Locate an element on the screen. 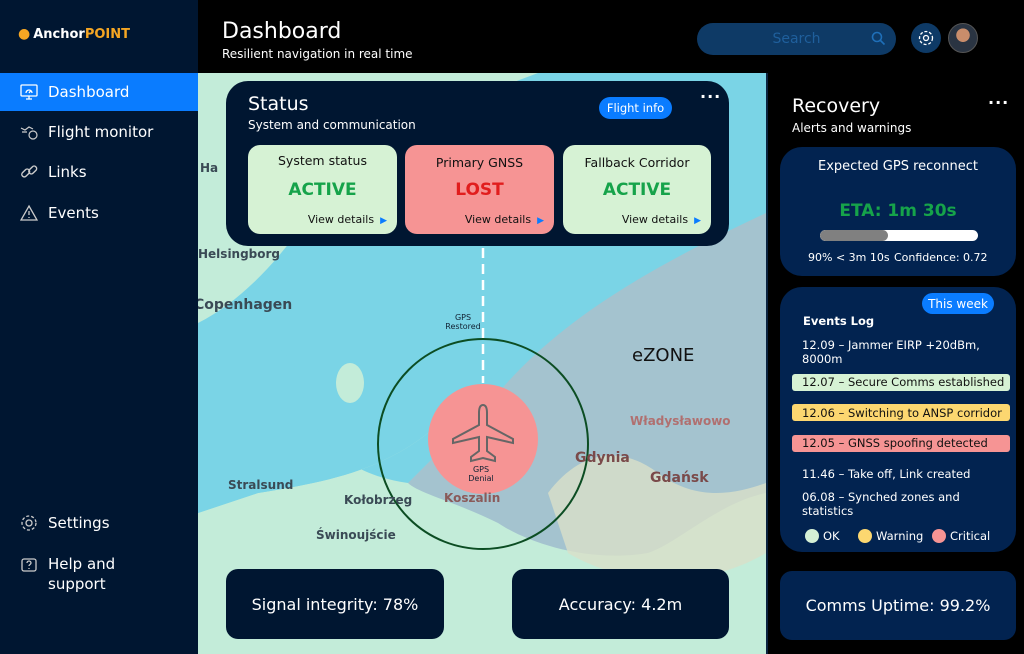 The height and width of the screenshot is (654, 1024). sidebar-item-flight-monitor: Flight monitor is located at coordinates (99, 132).